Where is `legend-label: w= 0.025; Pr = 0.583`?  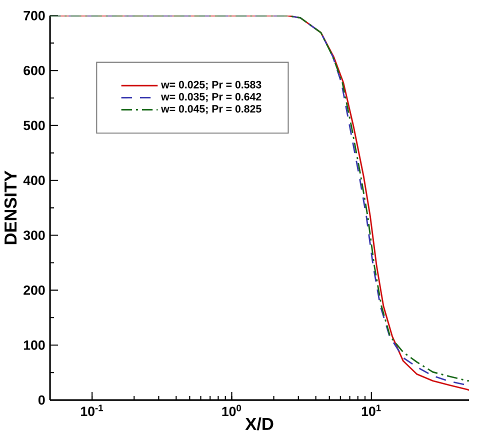 legend-label: w= 0.025; Pr = 0.583 is located at coordinates (211, 85).